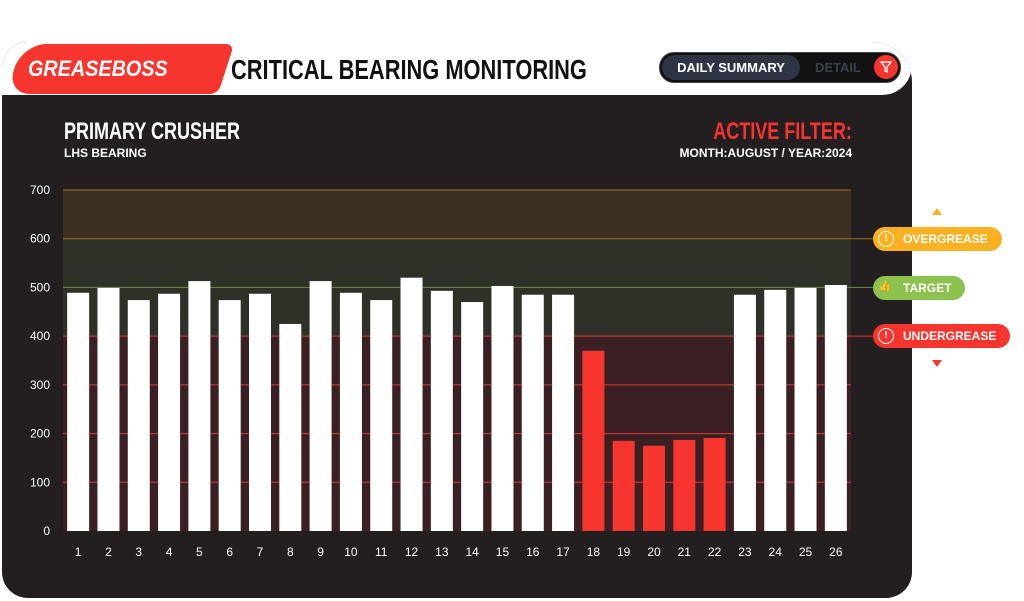 The width and height of the screenshot is (1024, 601). What do you see at coordinates (412, 552) in the screenshot?
I see `x-tick-label: 12` at bounding box center [412, 552].